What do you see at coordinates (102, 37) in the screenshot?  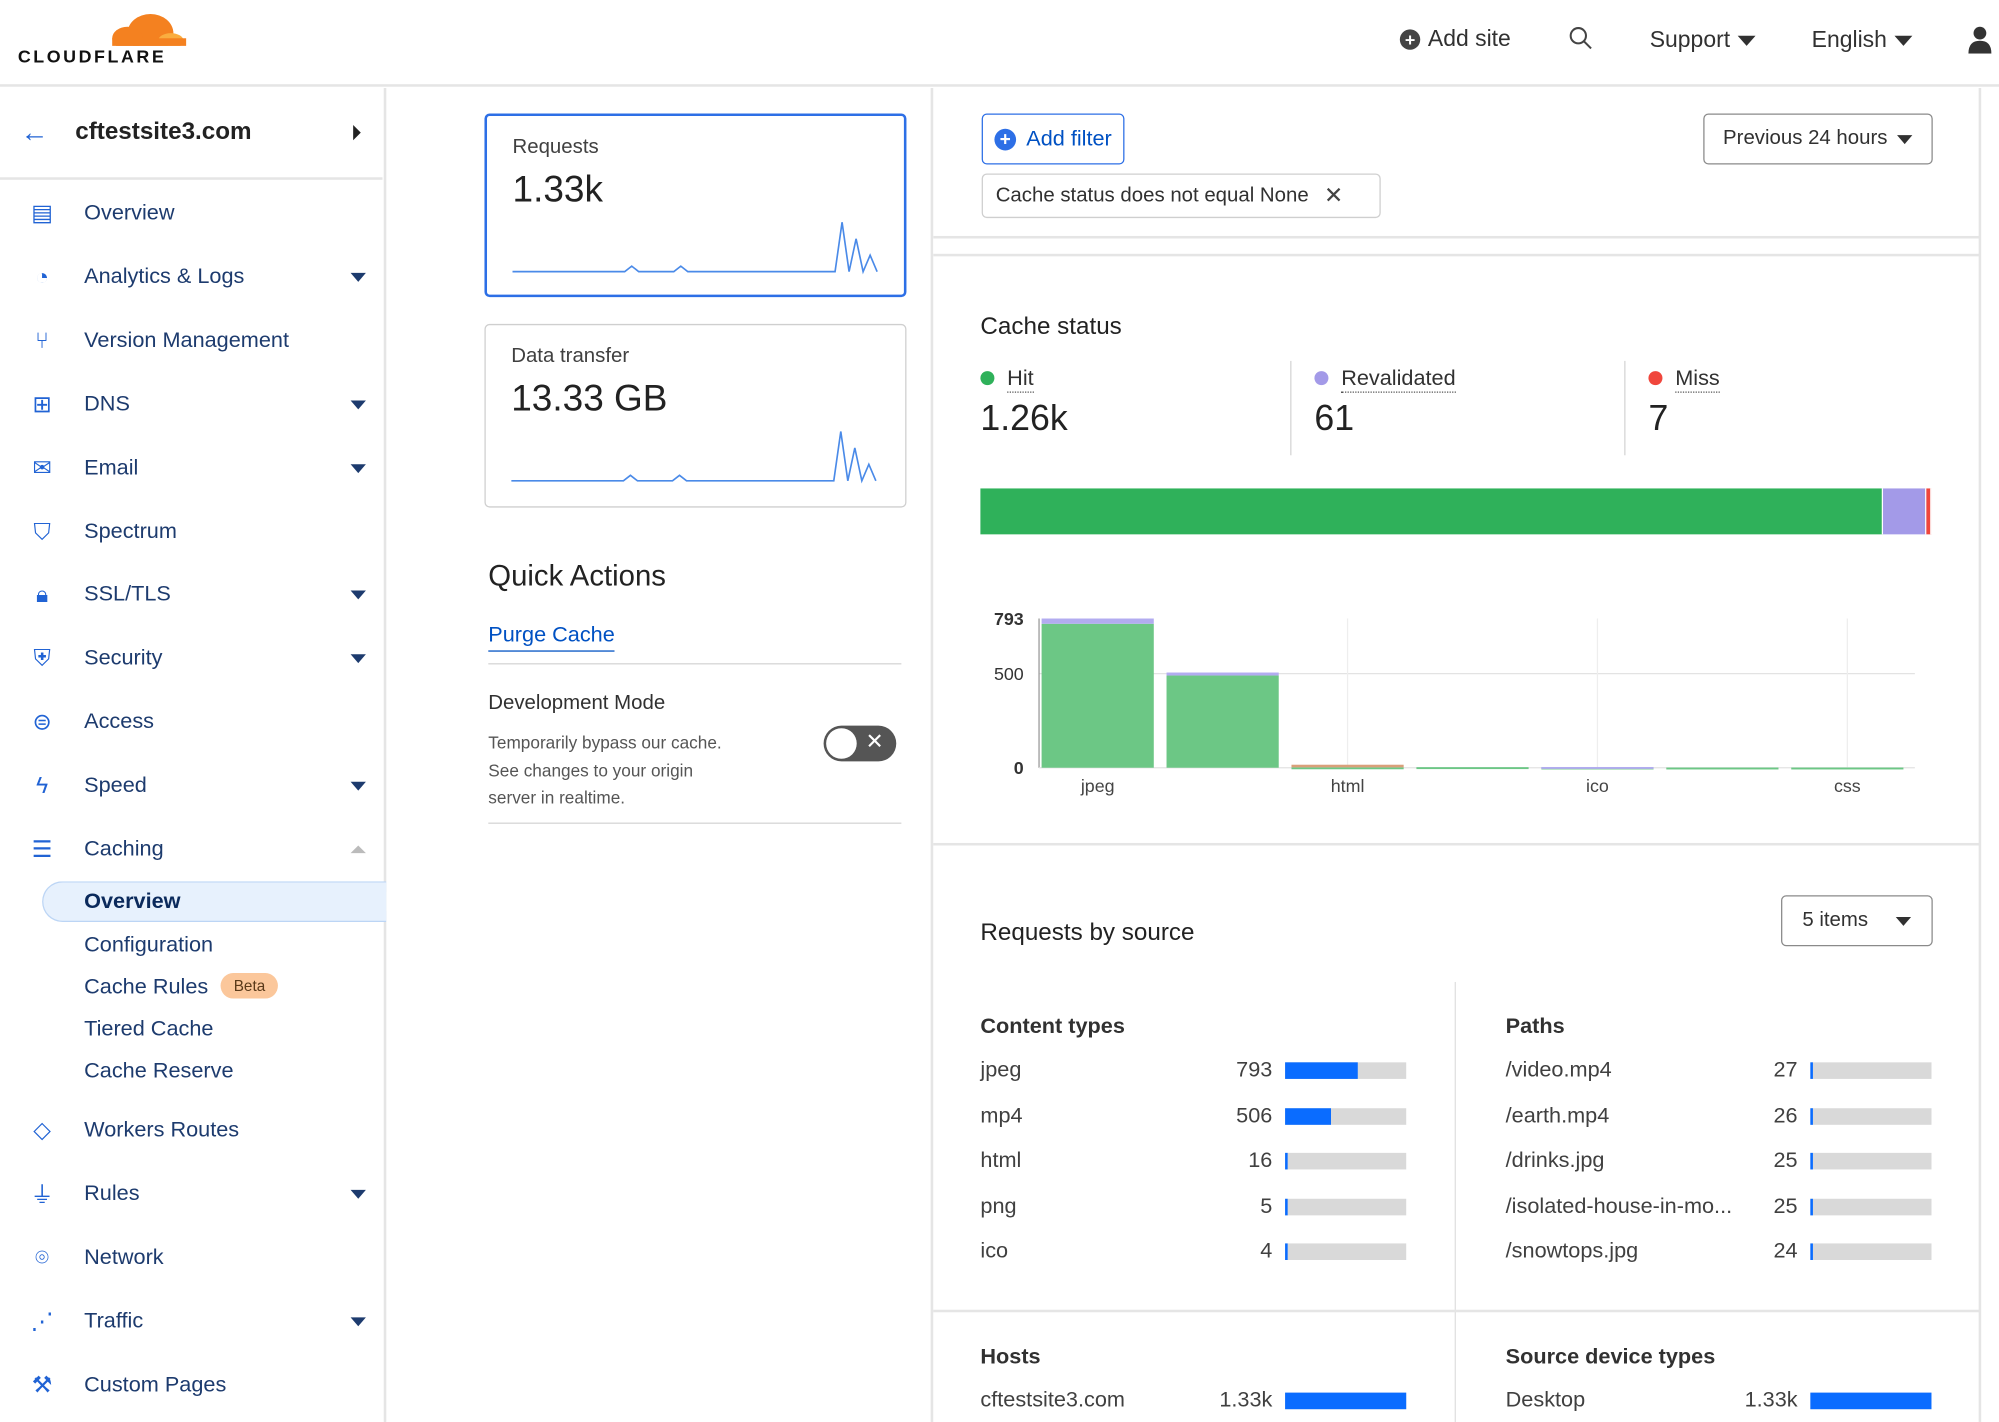 I see `cloudflare-logo: CLOUDFLARE` at bounding box center [102, 37].